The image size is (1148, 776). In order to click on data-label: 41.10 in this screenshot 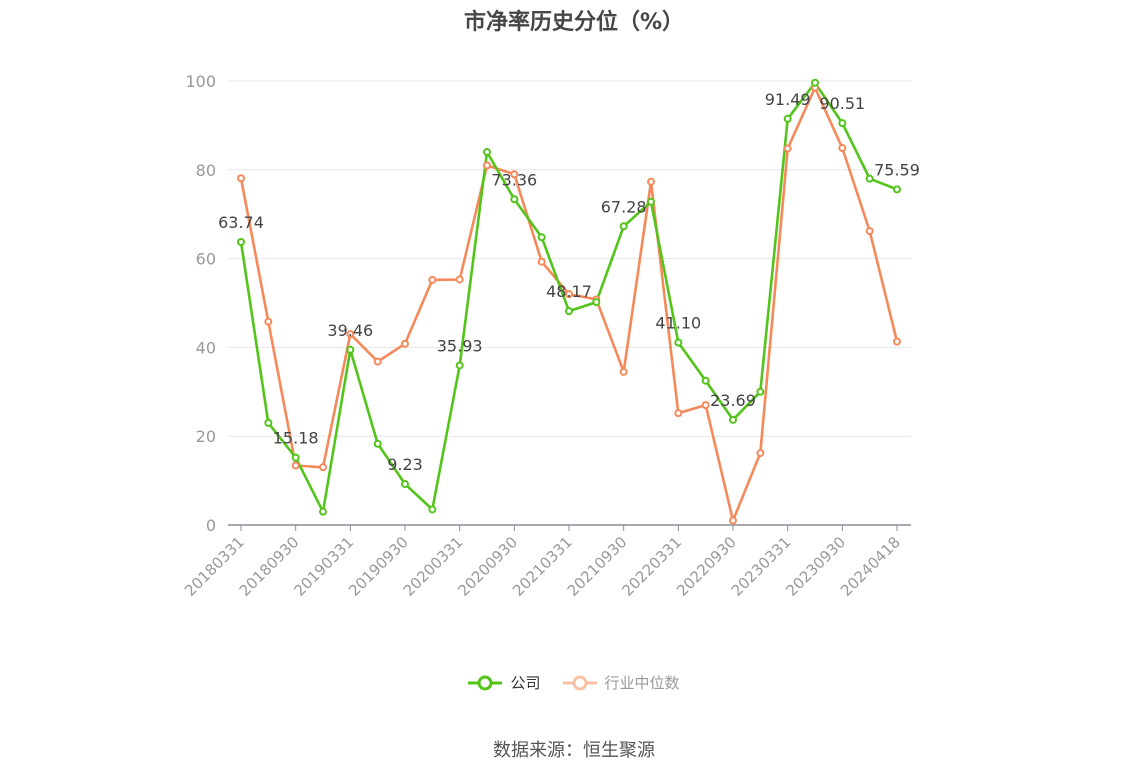, I will do `click(678, 323)`.